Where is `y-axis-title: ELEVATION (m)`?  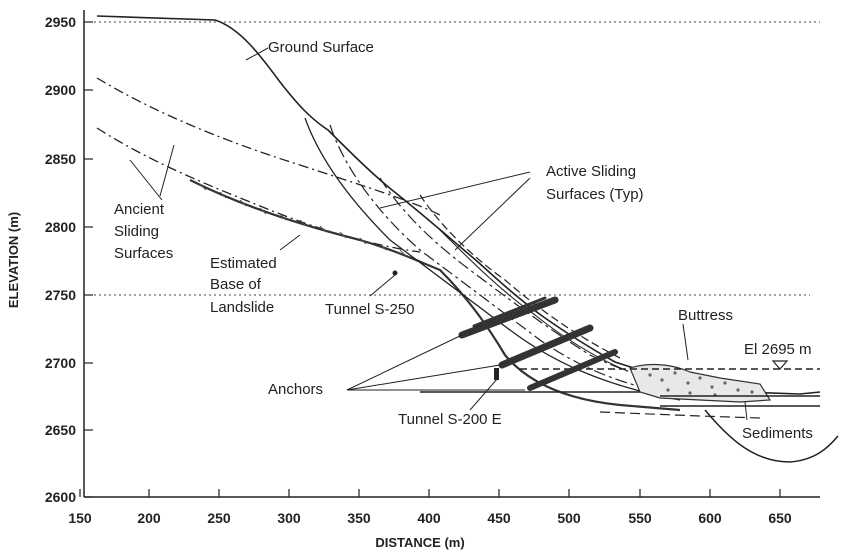
y-axis-title: ELEVATION (m) is located at coordinates (13, 260).